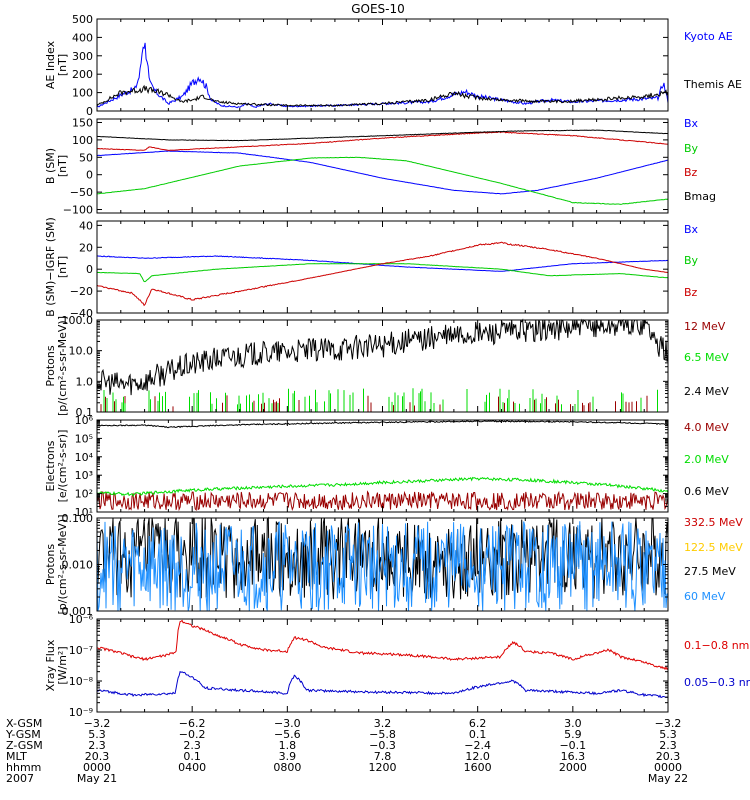 The width and height of the screenshot is (750, 800). I want to click on ephem-value: 0800, so click(287, 767).